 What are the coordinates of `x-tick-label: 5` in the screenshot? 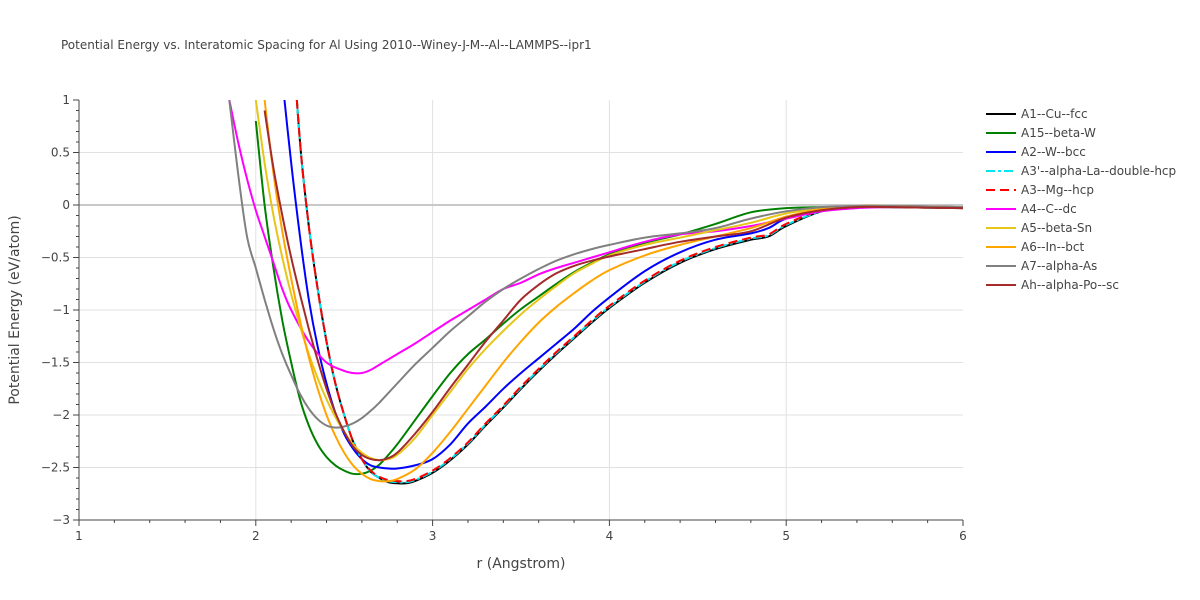 It's located at (786, 536).